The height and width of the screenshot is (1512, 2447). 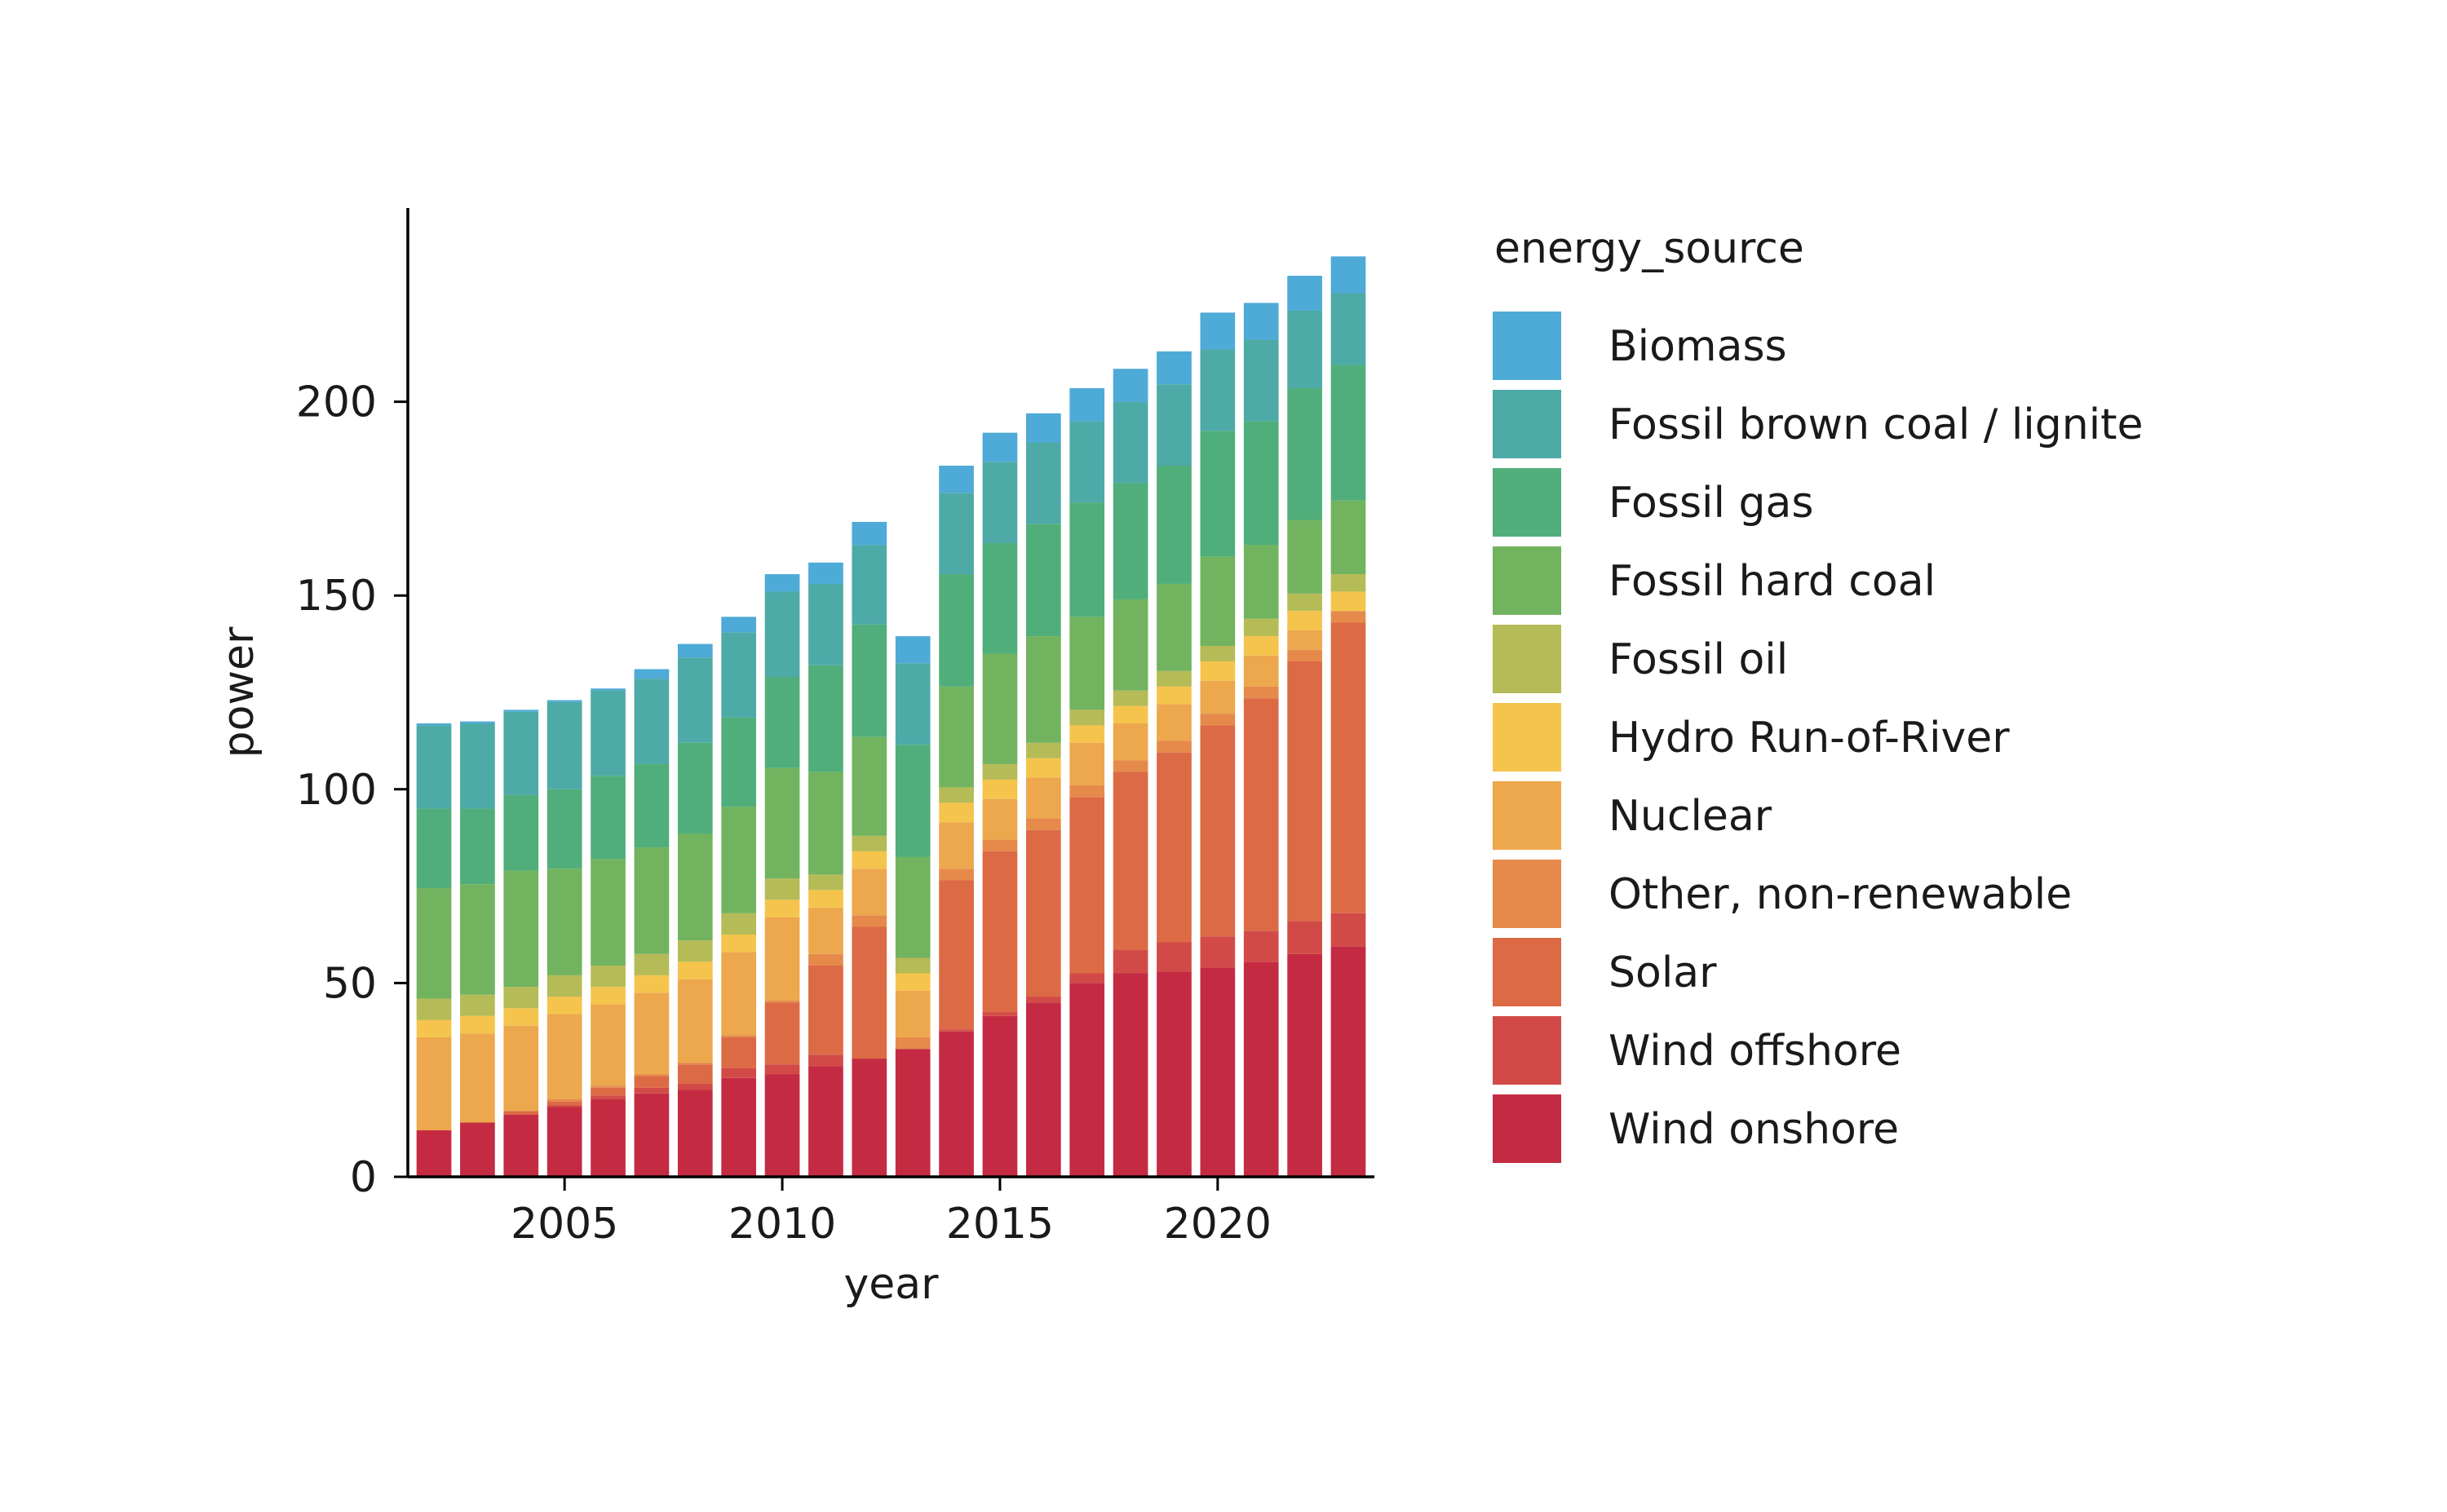 I want to click on y-tick-label: 150, so click(x=336, y=597).